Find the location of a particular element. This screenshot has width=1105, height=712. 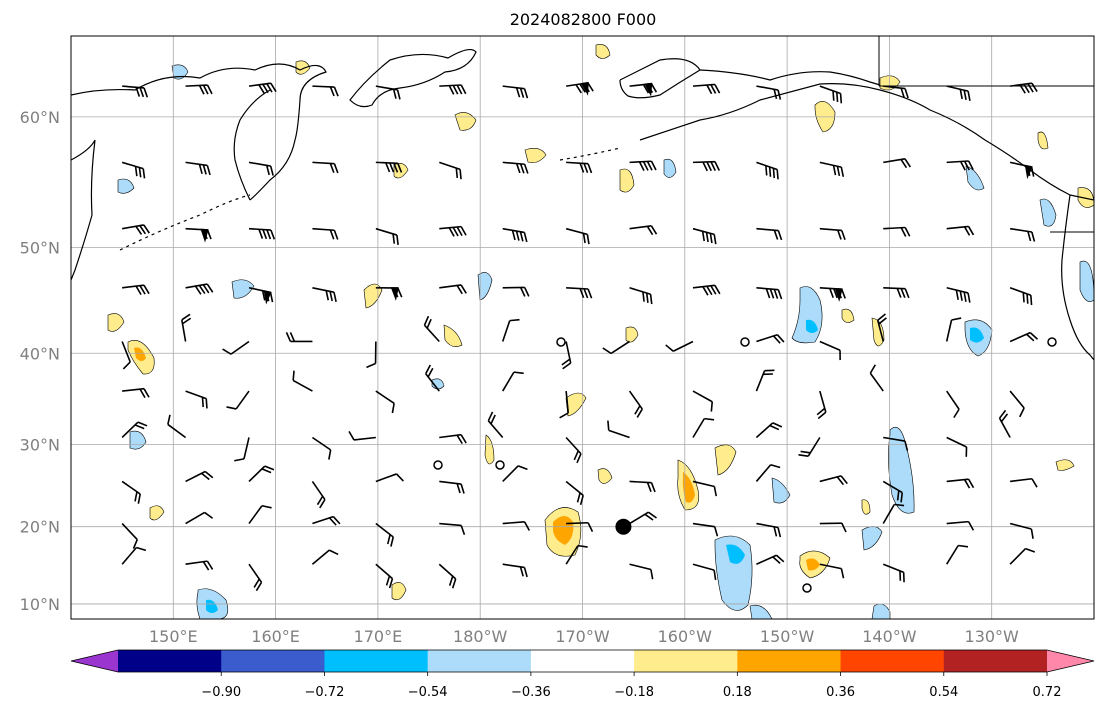

latitude-labels: 60°N 50°N 40°N 30°N 20°N 10°N is located at coordinates (40, 361).